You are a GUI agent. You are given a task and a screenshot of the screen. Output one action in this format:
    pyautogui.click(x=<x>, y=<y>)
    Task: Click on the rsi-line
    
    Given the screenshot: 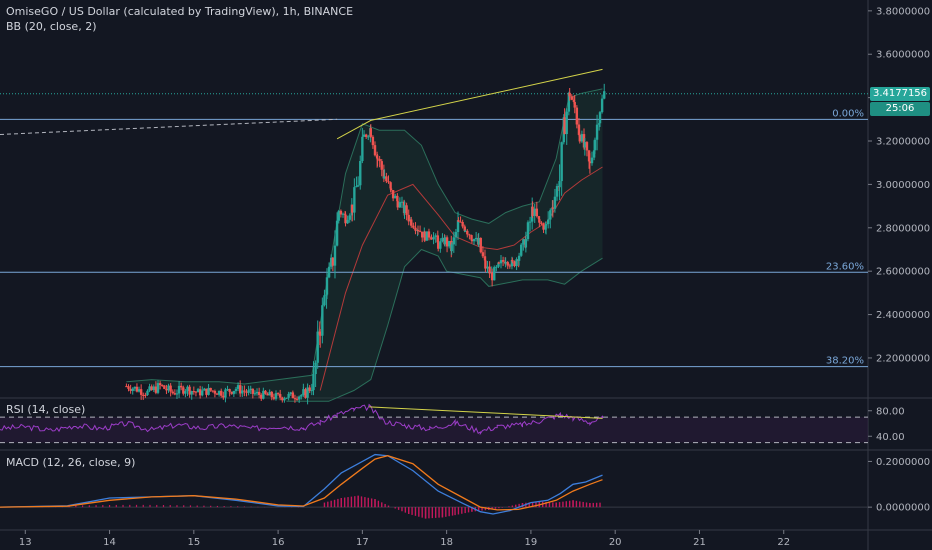 What is the action you would take?
    pyautogui.click(x=301, y=419)
    